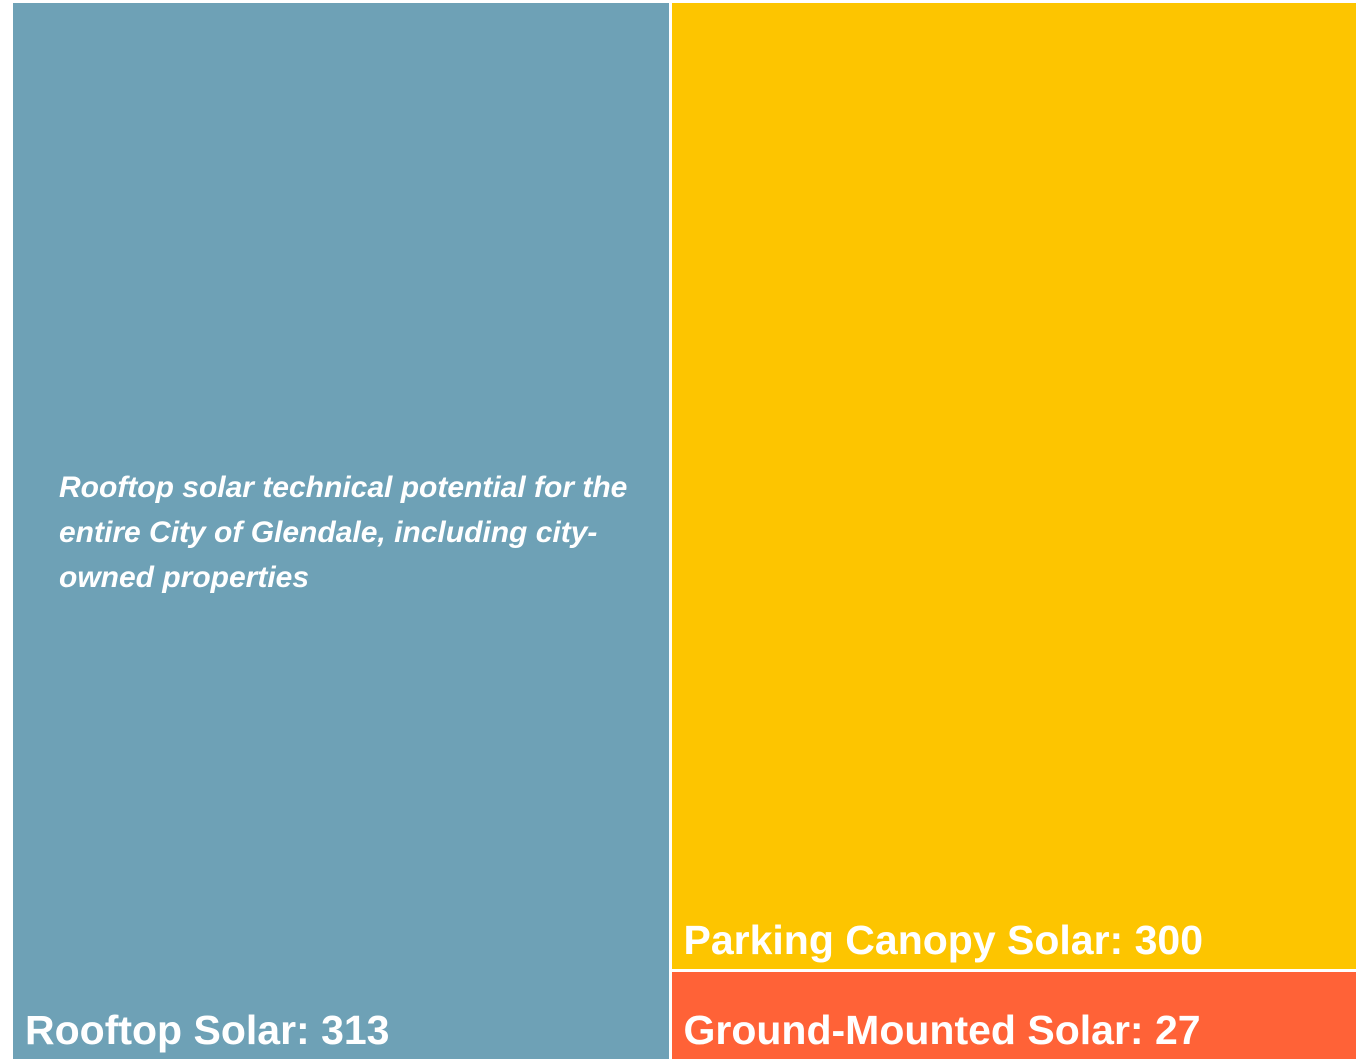  What do you see at coordinates (942, 1029) in the screenshot?
I see `ground-mounted-solar-label: Ground-Mounted Solar: 27` at bounding box center [942, 1029].